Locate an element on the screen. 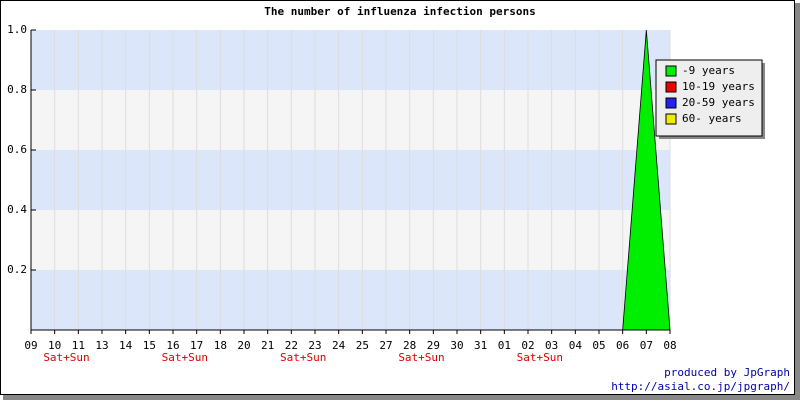 The height and width of the screenshot is (404, 800). x-tick-label: 16 is located at coordinates (172, 345).